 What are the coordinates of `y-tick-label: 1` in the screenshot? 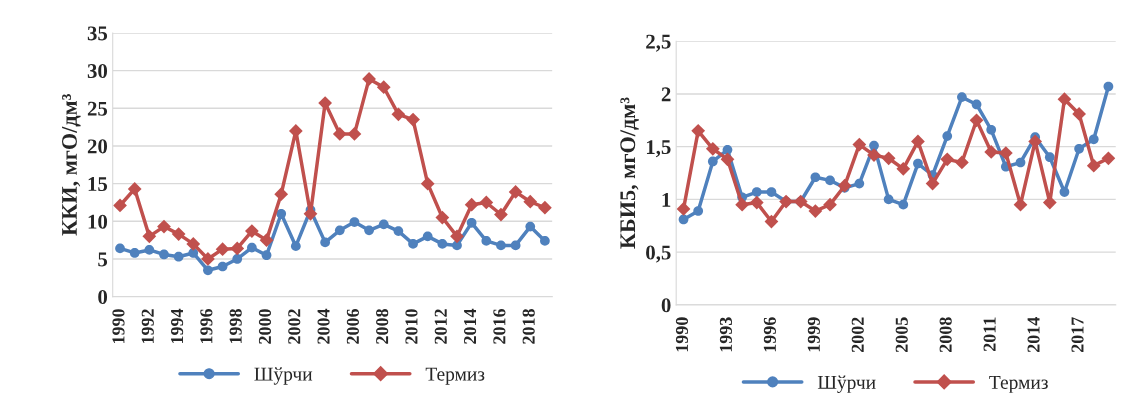 It's located at (666, 199).